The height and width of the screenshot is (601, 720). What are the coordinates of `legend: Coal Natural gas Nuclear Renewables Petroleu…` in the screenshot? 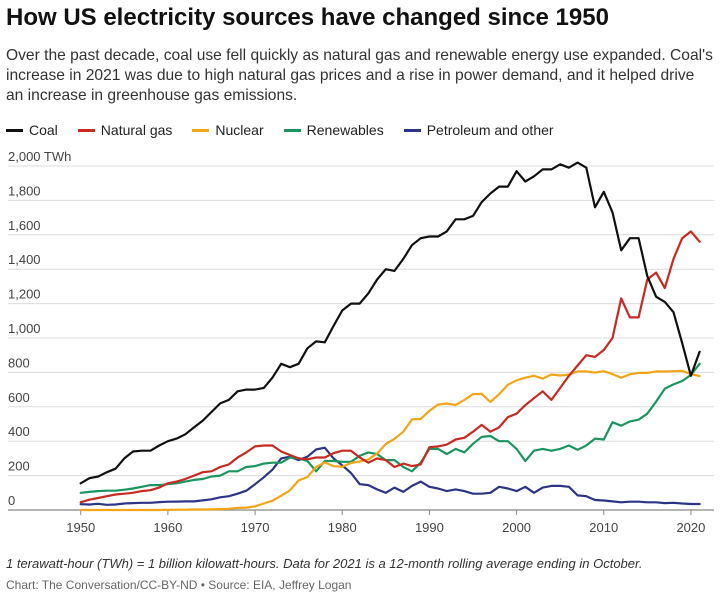 It's located at (280, 130).